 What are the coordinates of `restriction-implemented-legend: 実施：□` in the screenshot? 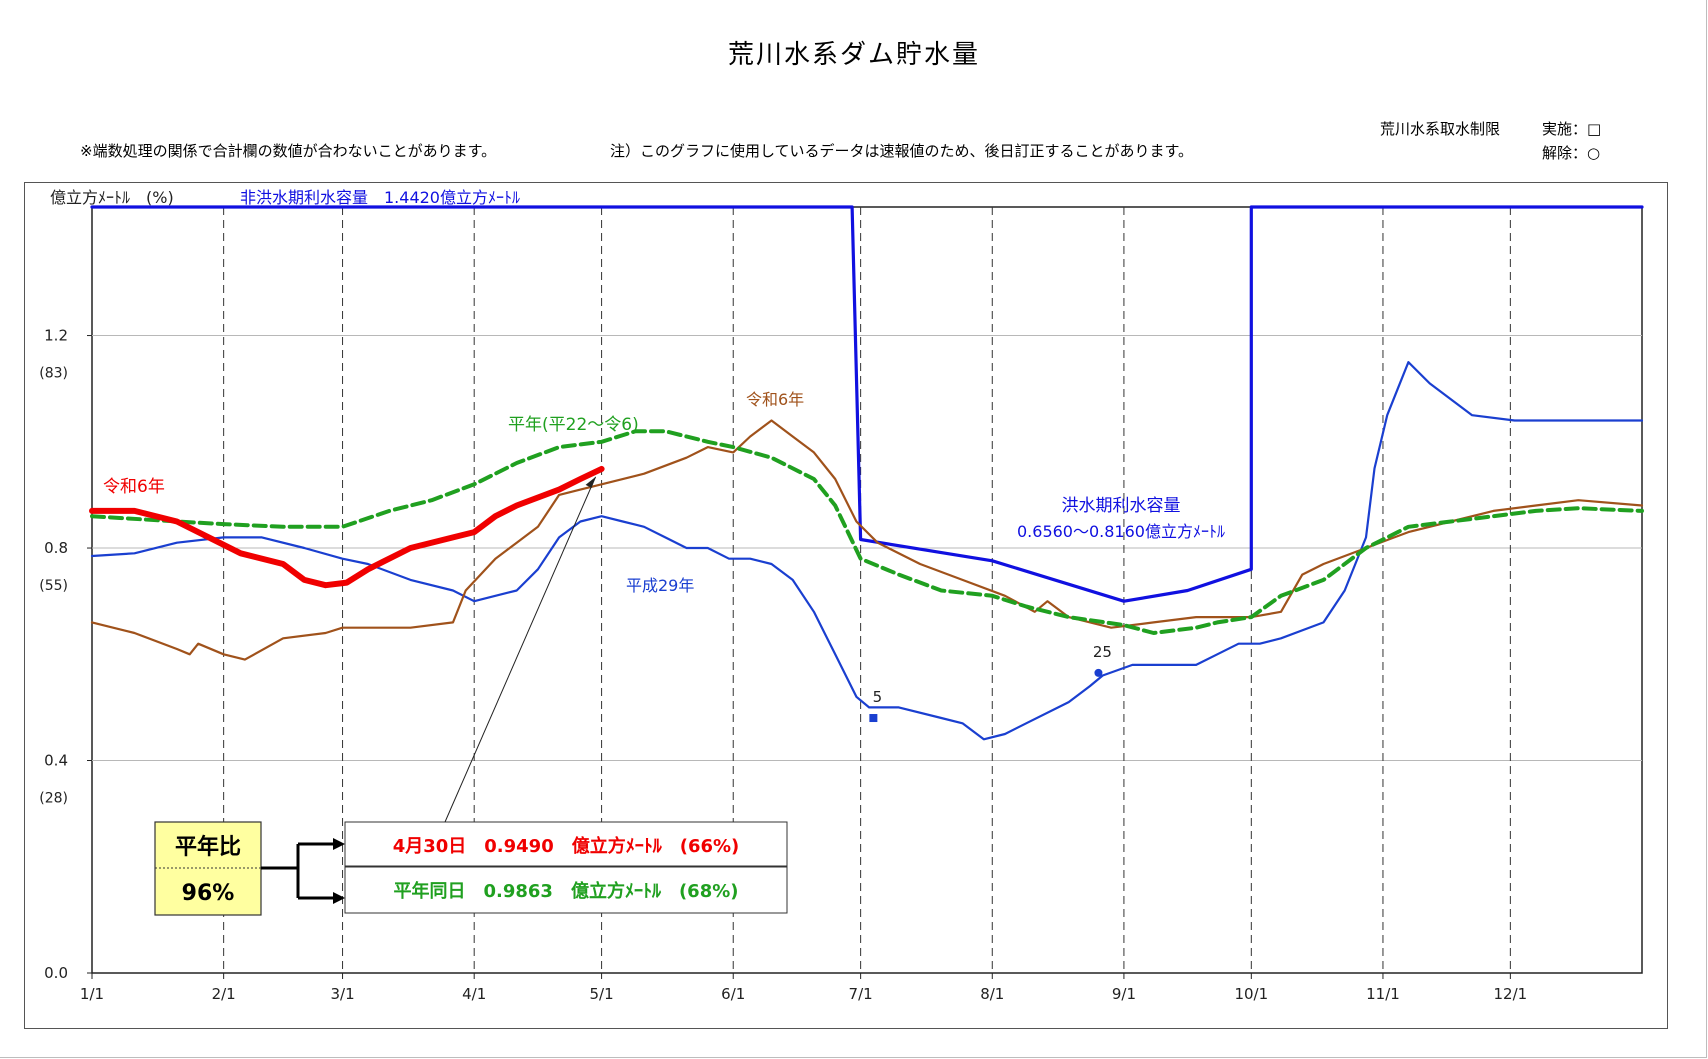 It's located at (1572, 129).